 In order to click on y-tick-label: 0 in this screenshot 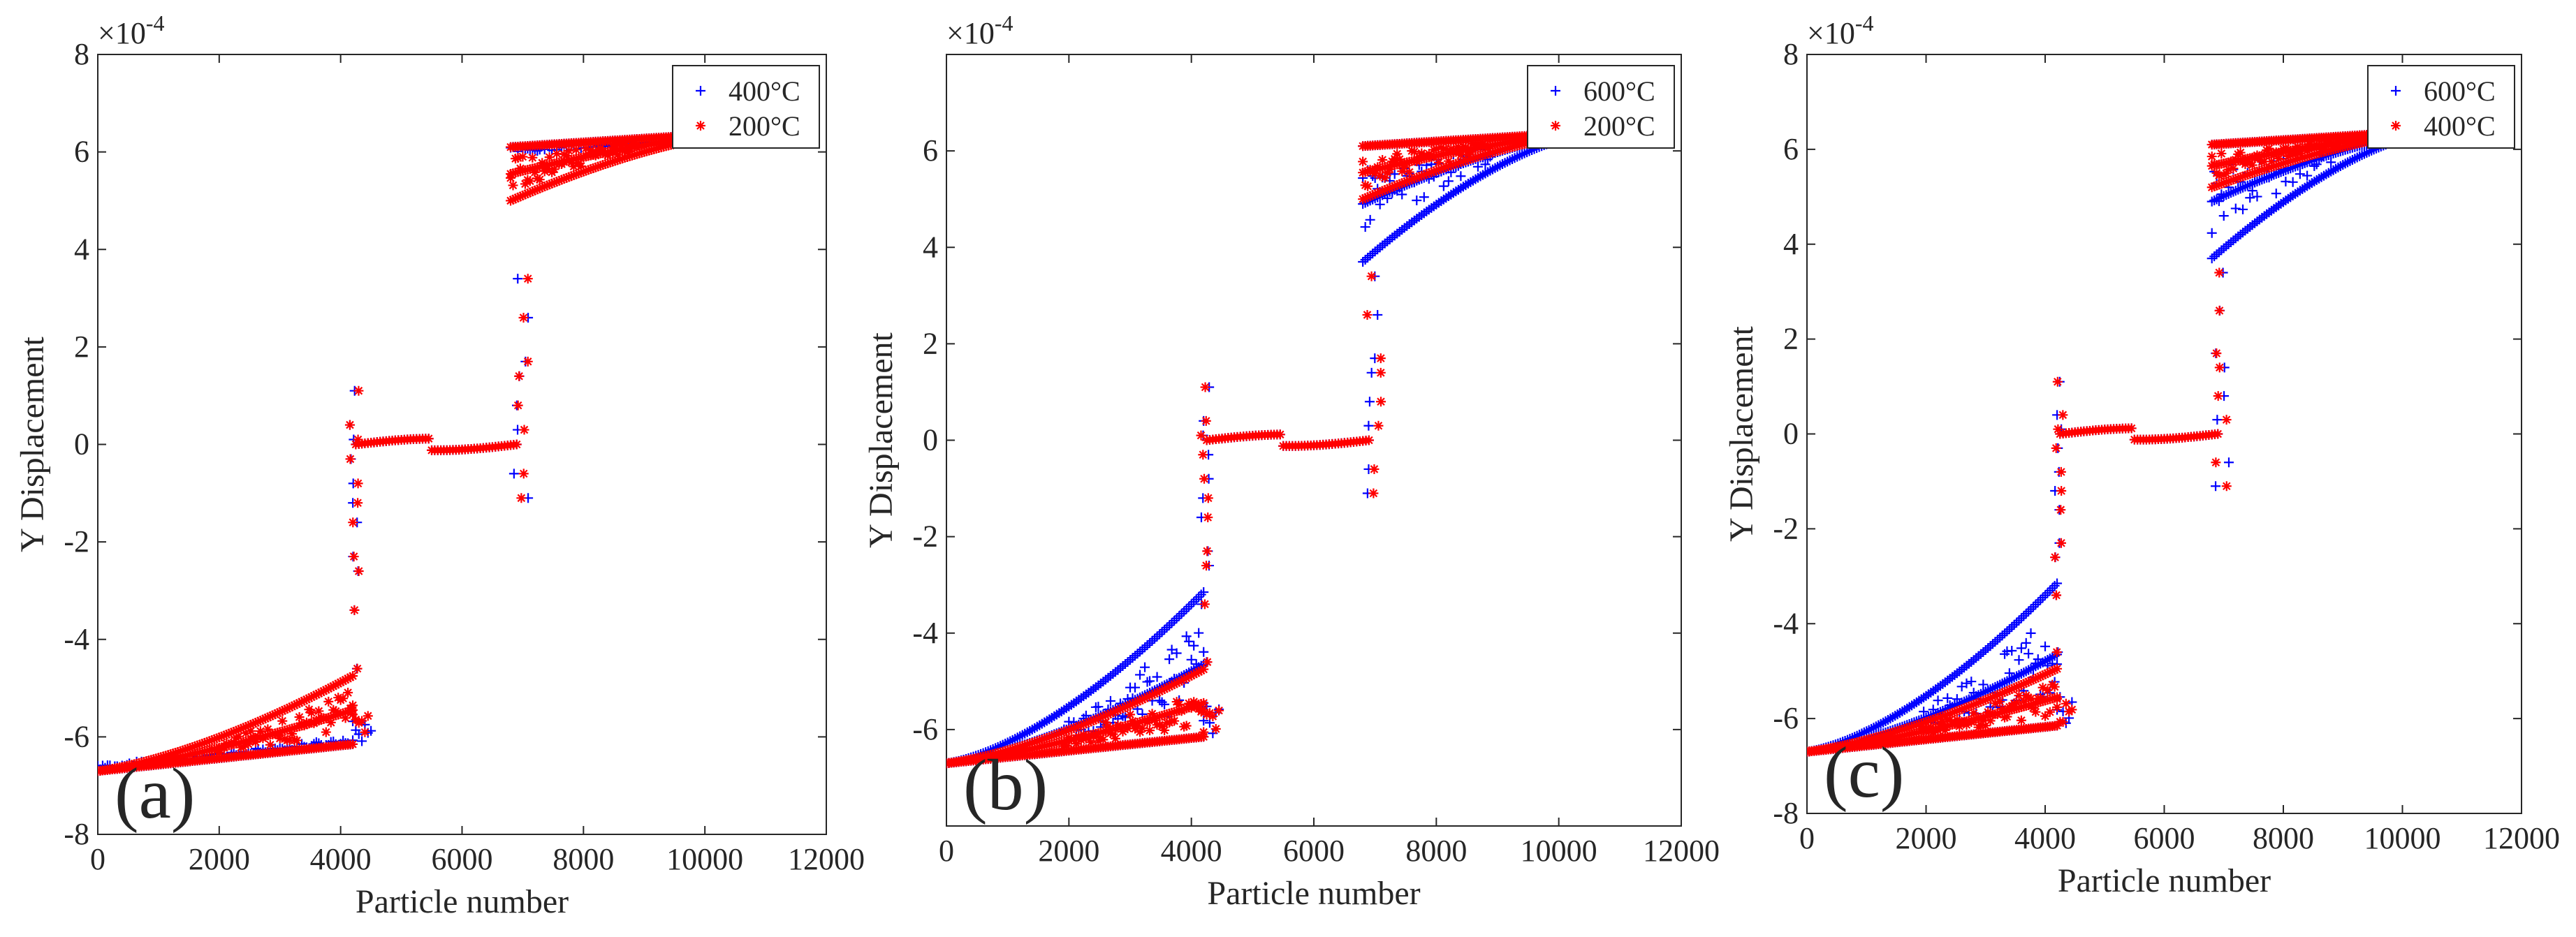, I will do `click(931, 440)`.